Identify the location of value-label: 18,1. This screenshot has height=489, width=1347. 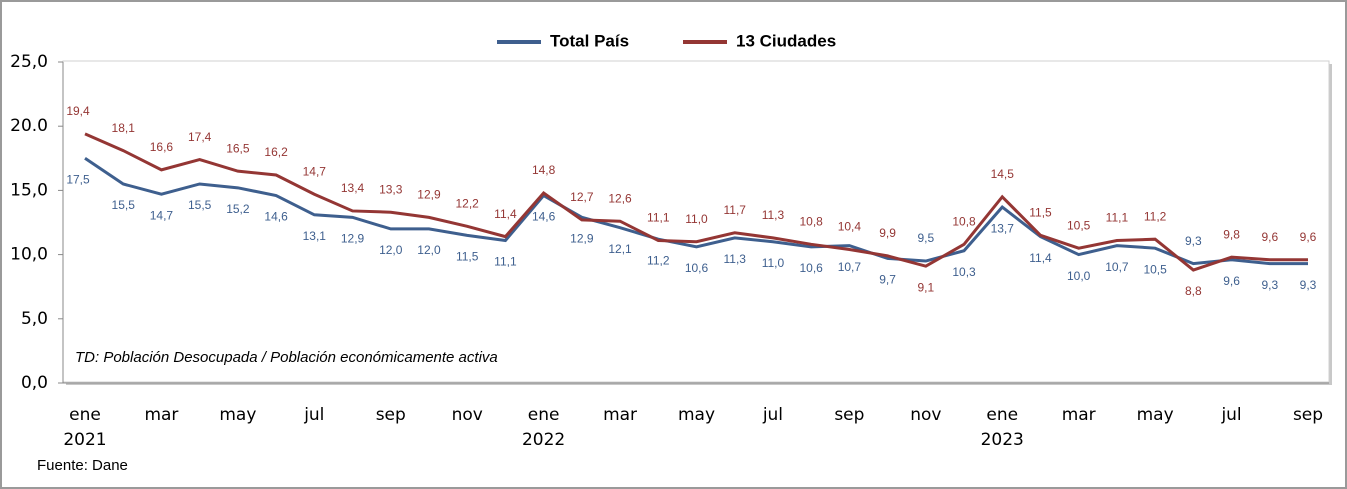
(124, 128).